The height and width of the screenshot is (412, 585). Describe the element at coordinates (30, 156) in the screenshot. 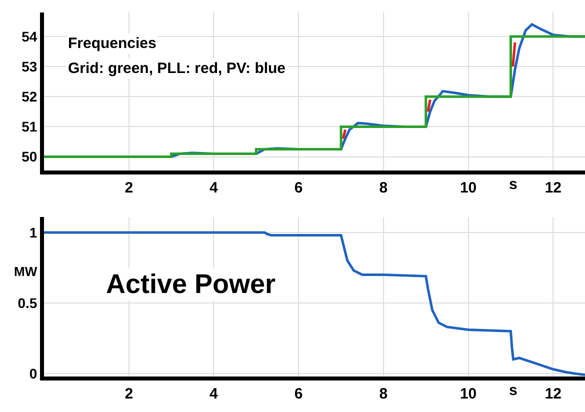

I see `y-tick-label: 50` at that location.